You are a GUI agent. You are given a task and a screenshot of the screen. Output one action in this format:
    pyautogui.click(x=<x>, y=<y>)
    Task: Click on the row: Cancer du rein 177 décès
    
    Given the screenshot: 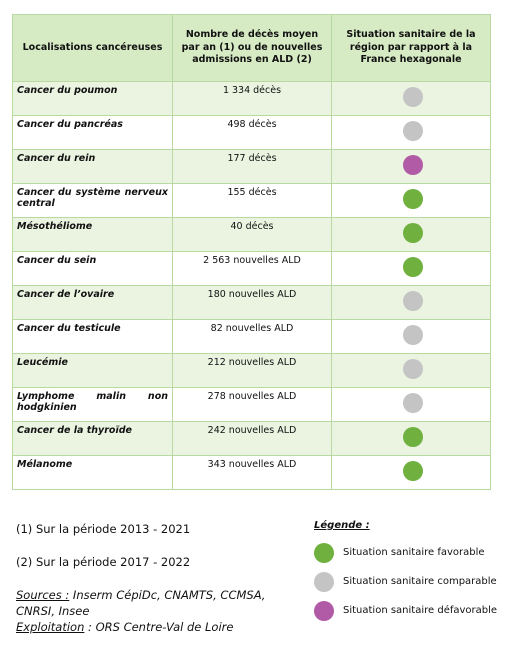 What is the action you would take?
    pyautogui.click(x=251, y=166)
    